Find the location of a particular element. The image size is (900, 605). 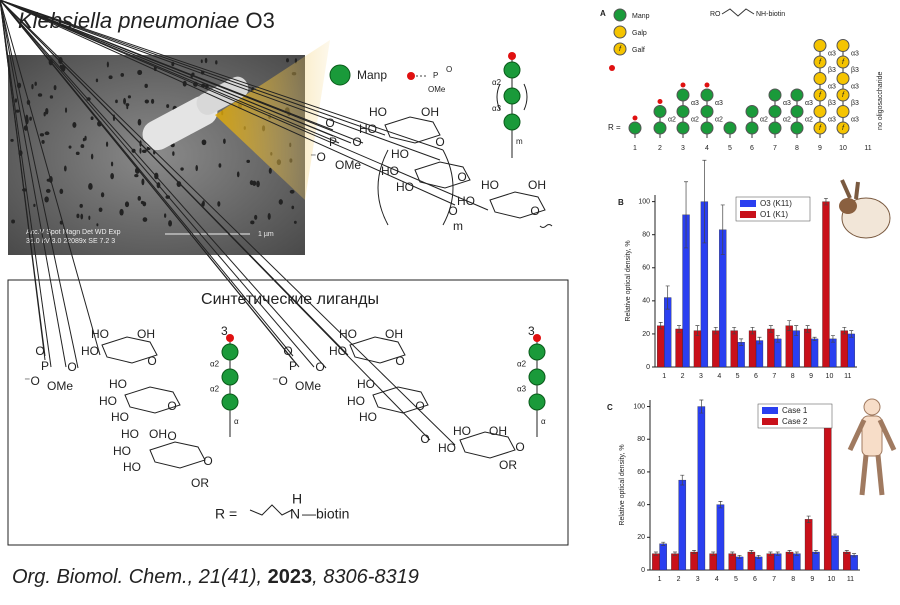

x-tick-label: 3 is located at coordinates (698, 579).